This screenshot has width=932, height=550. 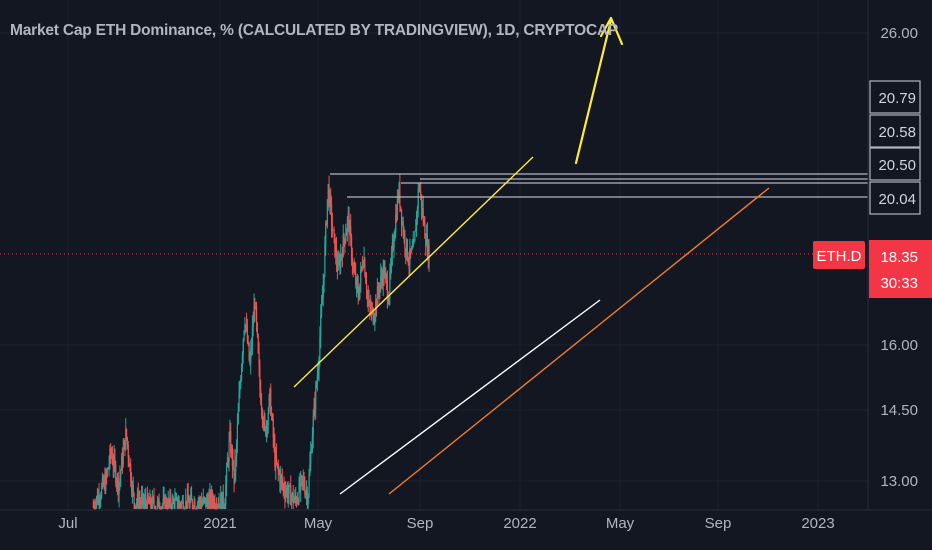 What do you see at coordinates (599, 185) in the screenshot?
I see `horizontal-levels` at bounding box center [599, 185].